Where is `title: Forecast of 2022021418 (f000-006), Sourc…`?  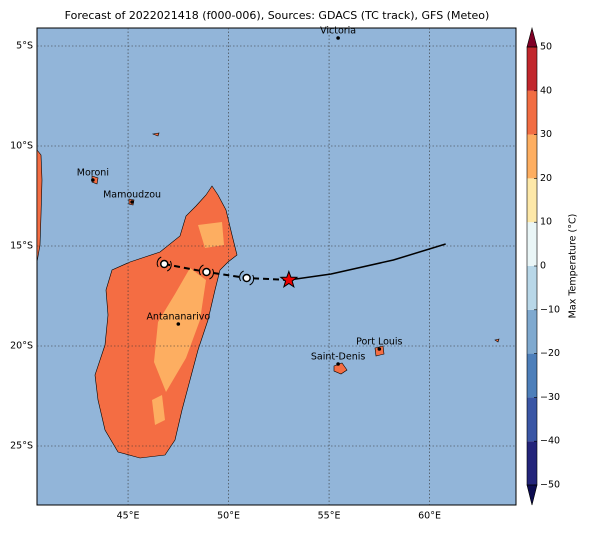 title: Forecast of 2022021418 (f000-006), Sourc… is located at coordinates (277, 15).